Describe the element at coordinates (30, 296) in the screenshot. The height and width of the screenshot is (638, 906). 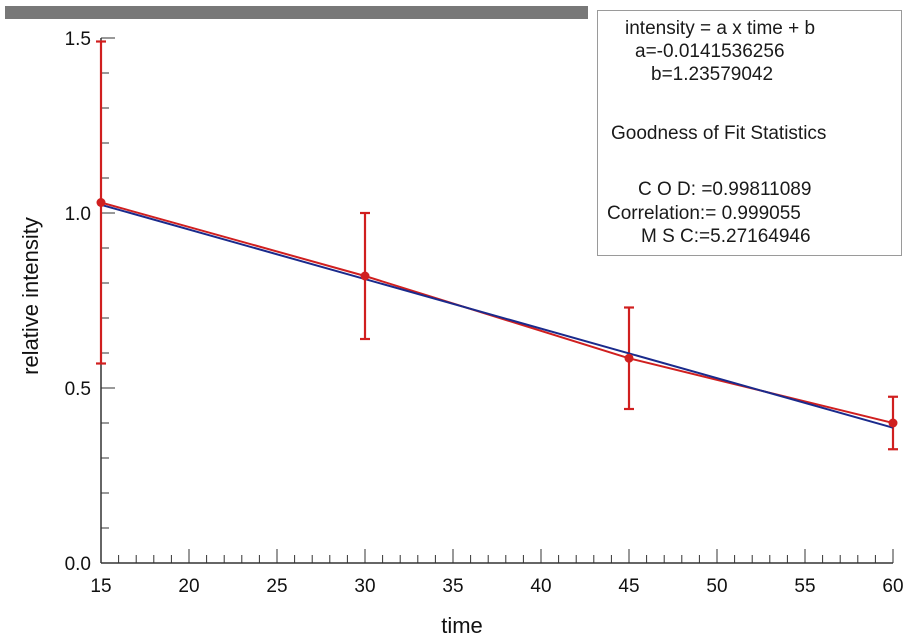
I see `y-axis-title: relative intensity` at that location.